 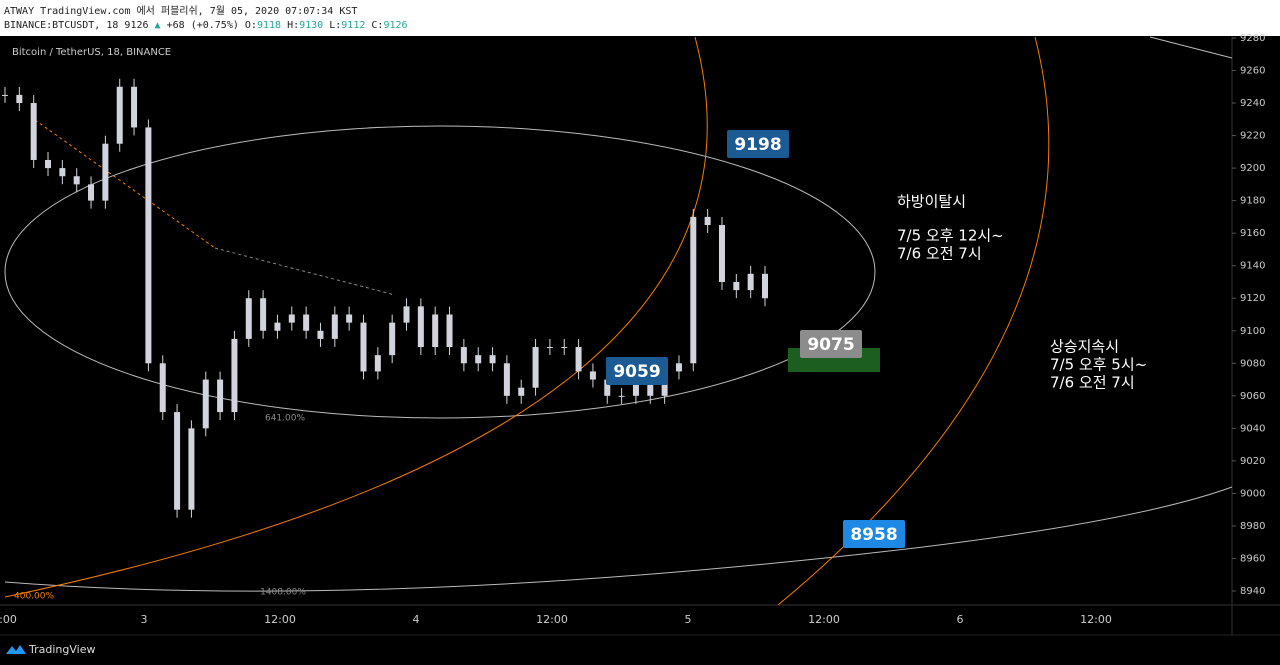 I want to click on price-callout-label: 9059, so click(x=636, y=372).